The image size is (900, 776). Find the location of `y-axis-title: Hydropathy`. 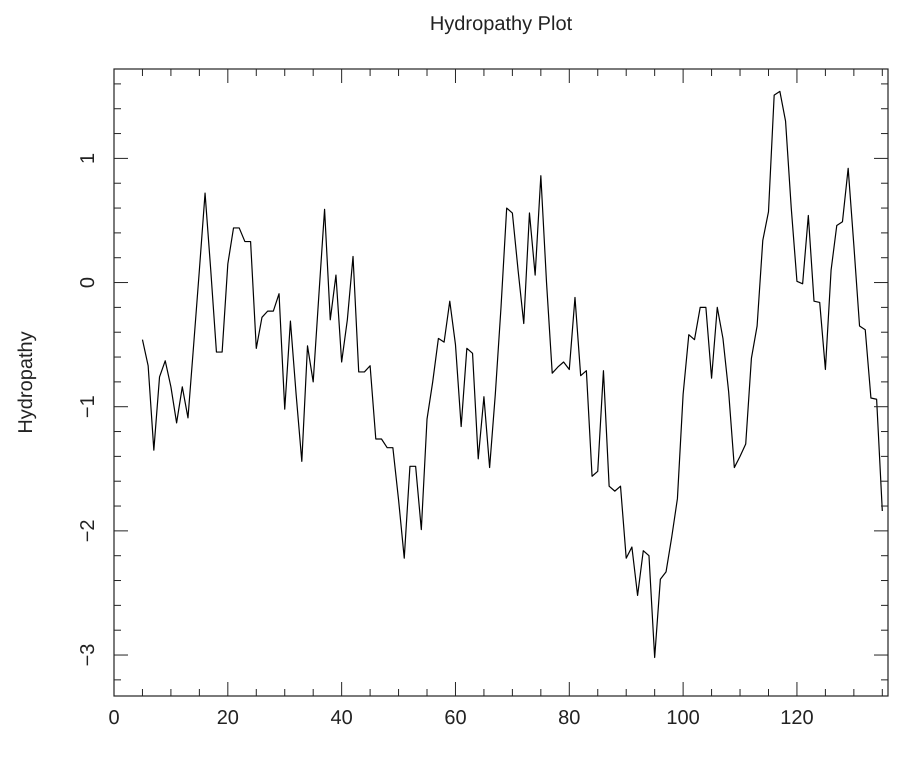

y-axis-title: Hydropathy is located at coordinates (26, 382).